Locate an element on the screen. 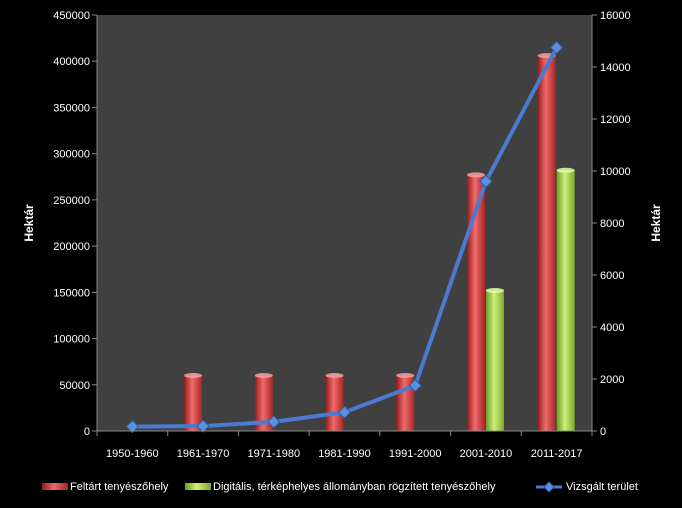 Image resolution: width=682 pixels, height=508 pixels. point-vizsgalt-terulet-1971-1980 is located at coordinates (274, 422).